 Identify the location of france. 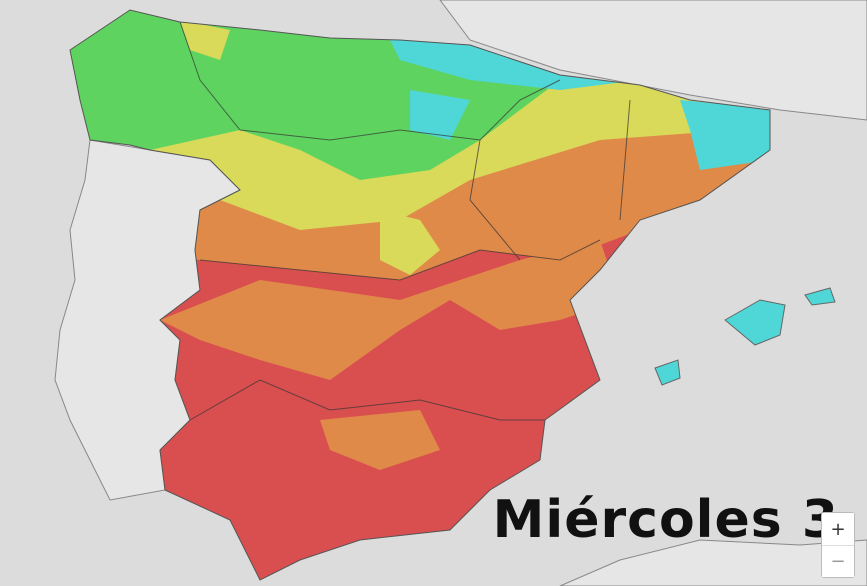
(653, 60).